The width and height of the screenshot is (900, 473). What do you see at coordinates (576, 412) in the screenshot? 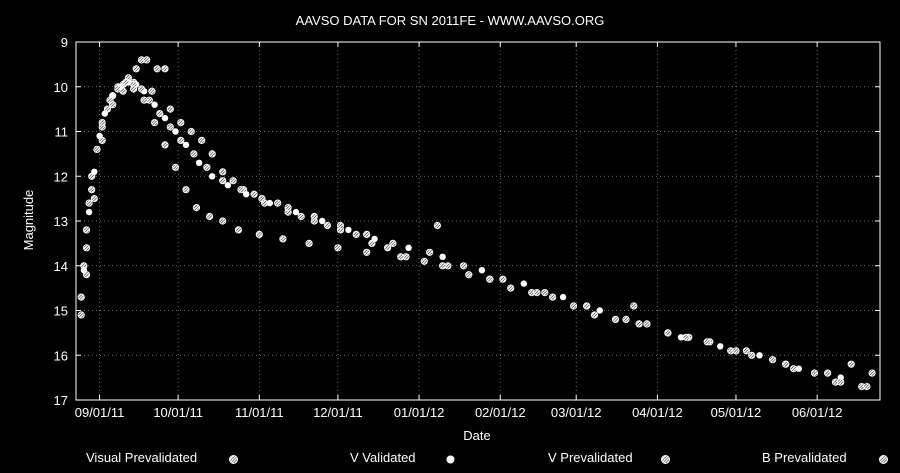
I see `x-tick-label: 03/01/12` at bounding box center [576, 412].